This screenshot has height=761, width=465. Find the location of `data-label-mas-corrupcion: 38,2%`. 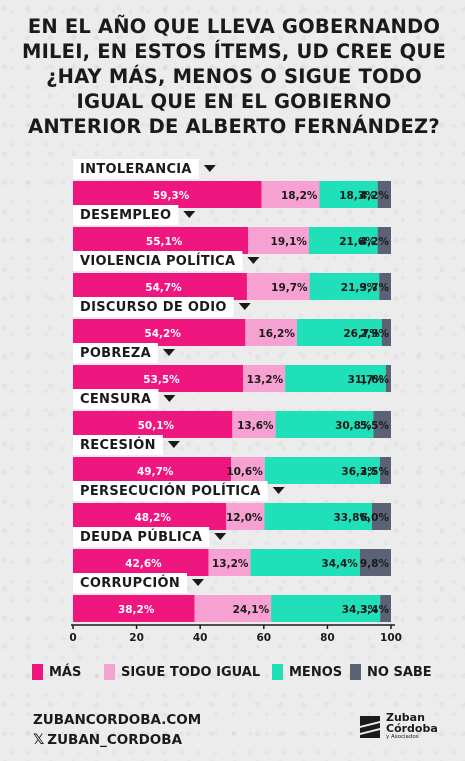

data-label-mas-corrupcion: 38,2% is located at coordinates (136, 610).